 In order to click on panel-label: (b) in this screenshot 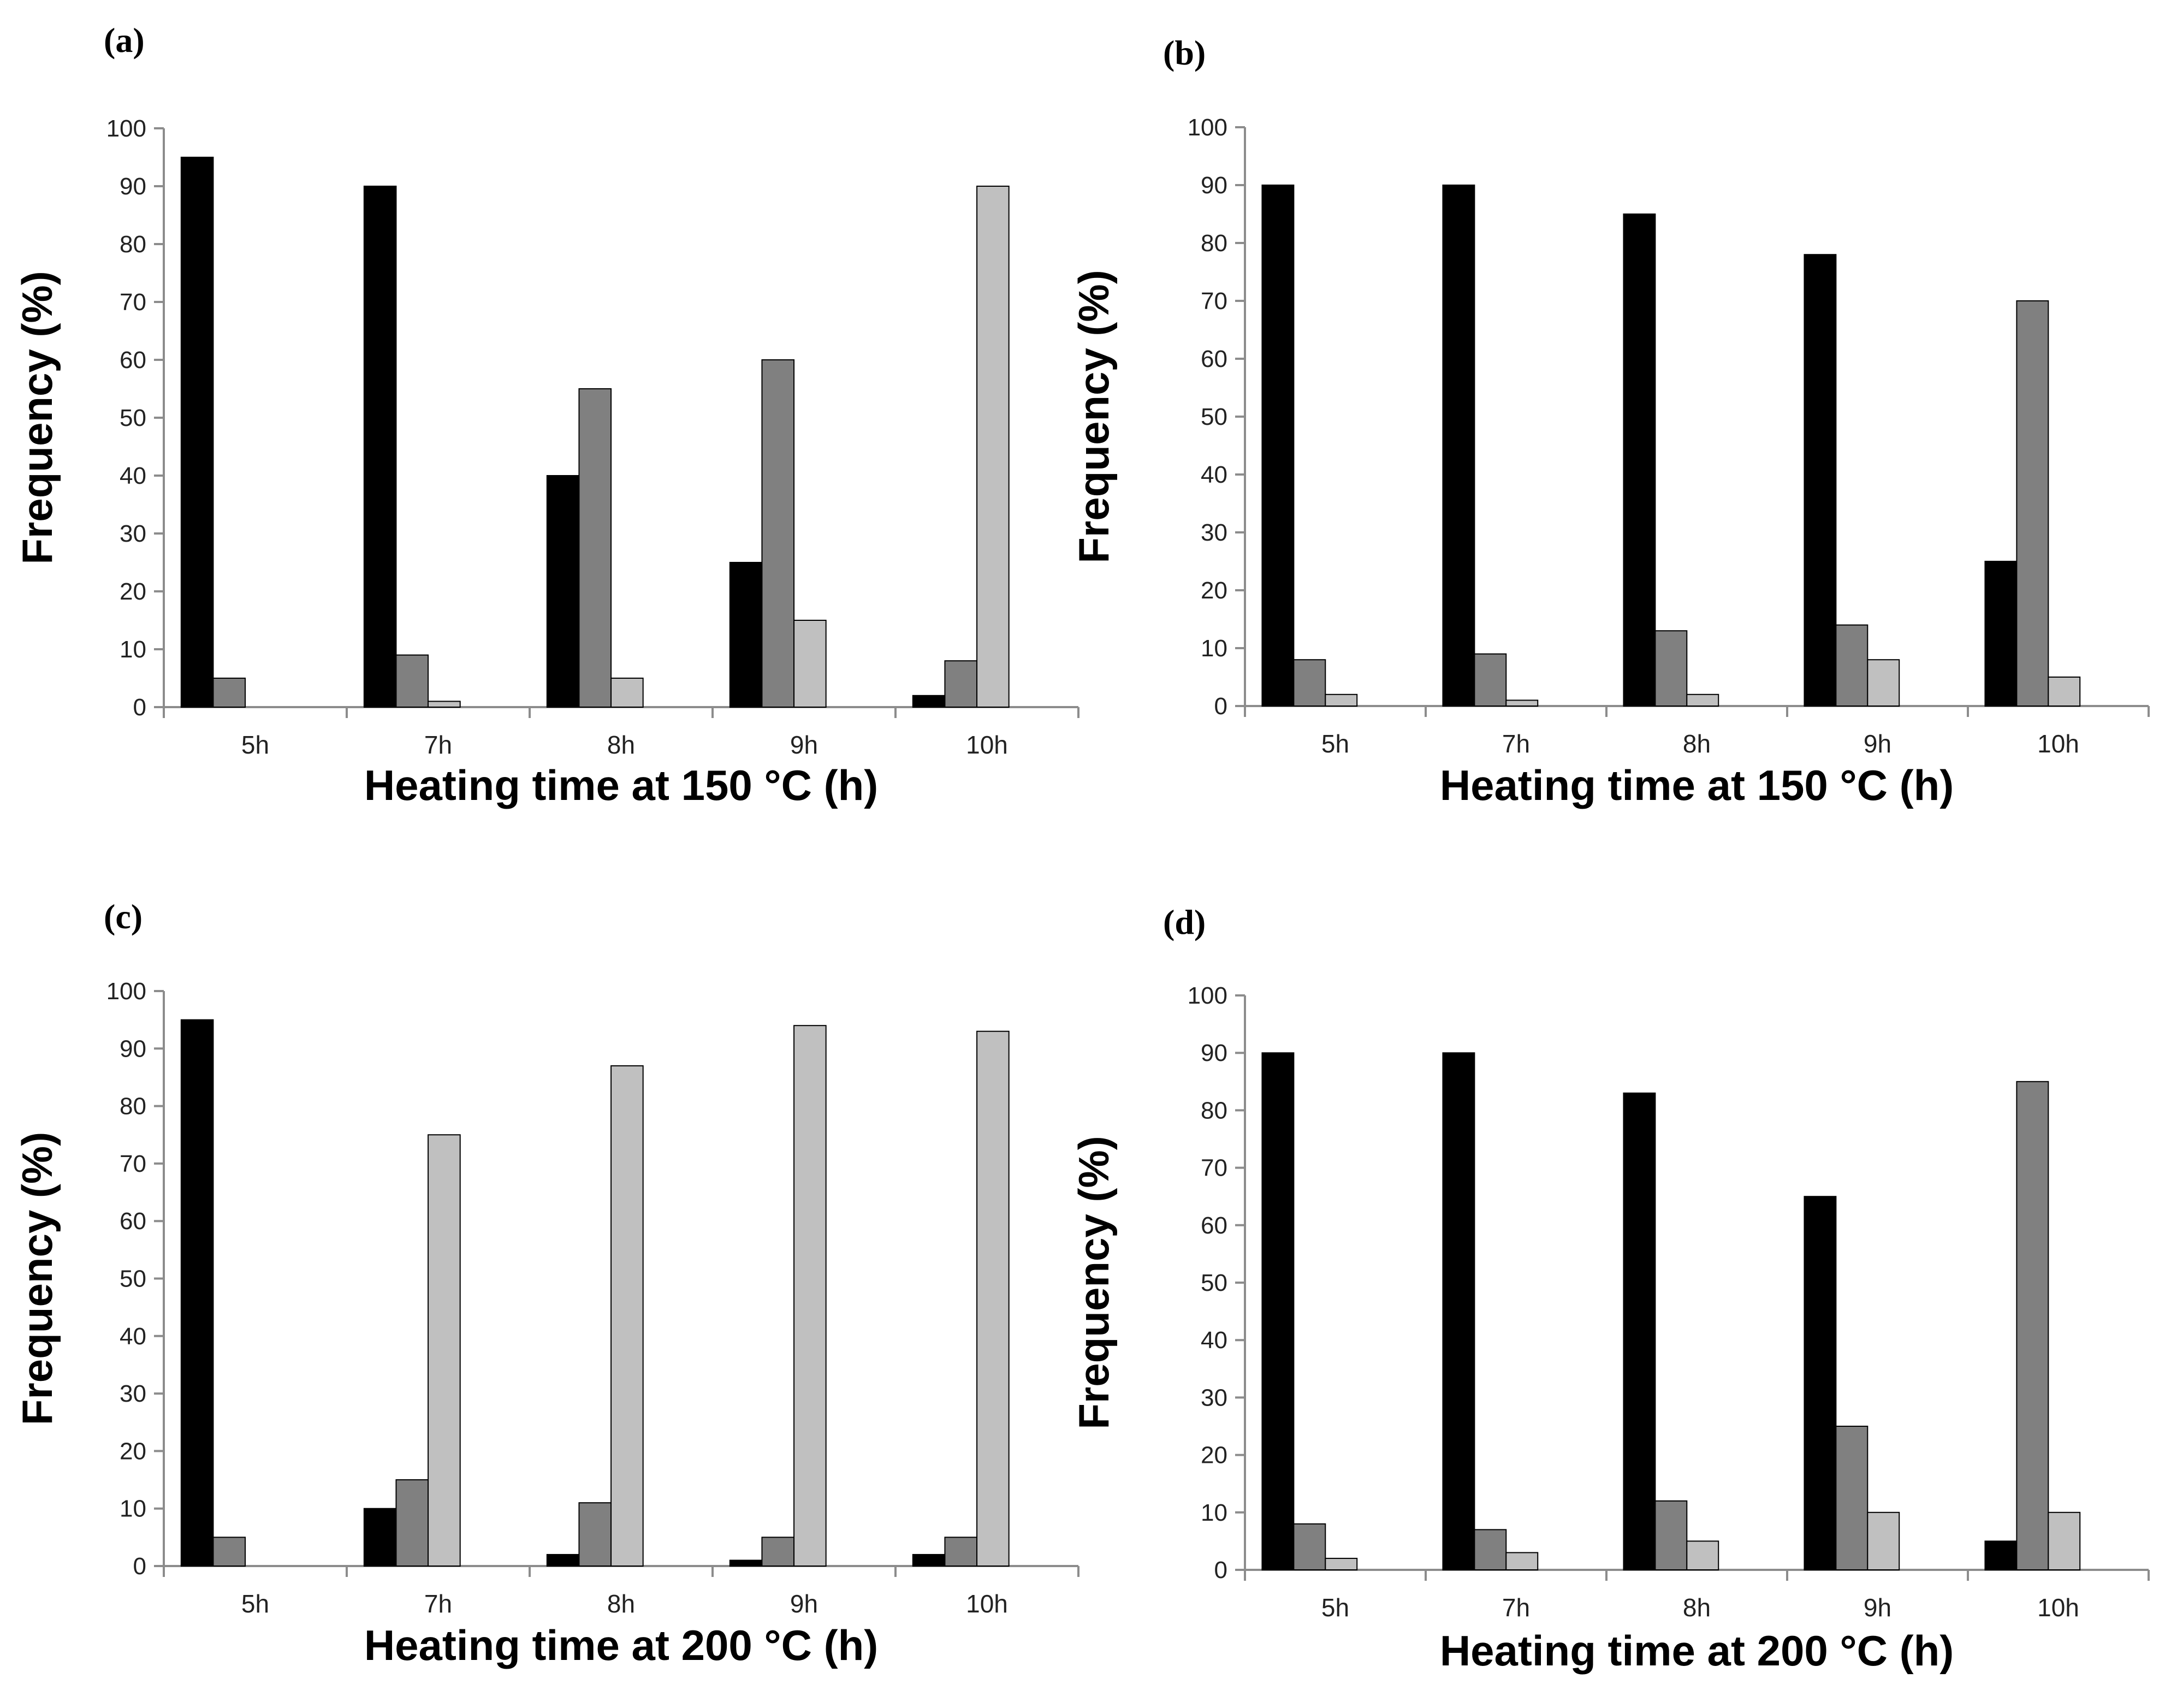, I will do `click(1184, 52)`.